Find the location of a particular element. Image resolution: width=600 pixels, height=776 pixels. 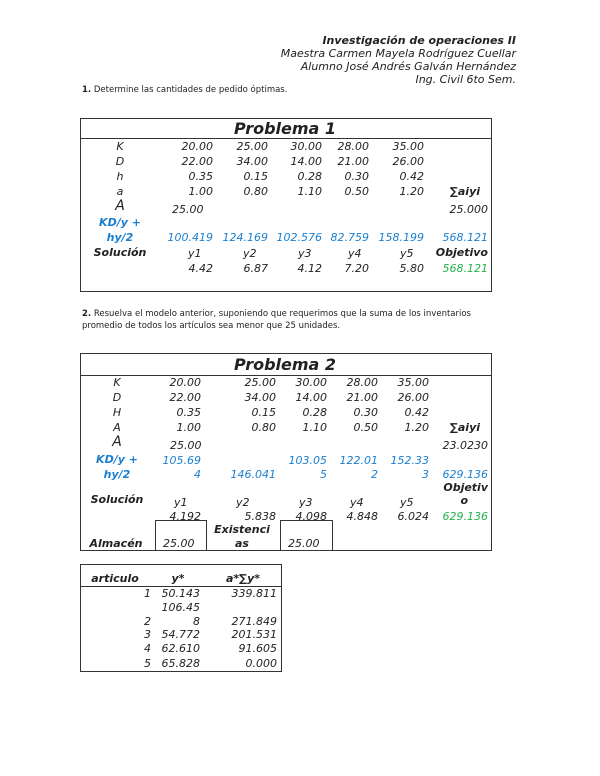

problem1-cost-values-3-cell: 82.759 is located at coordinates (350, 237).